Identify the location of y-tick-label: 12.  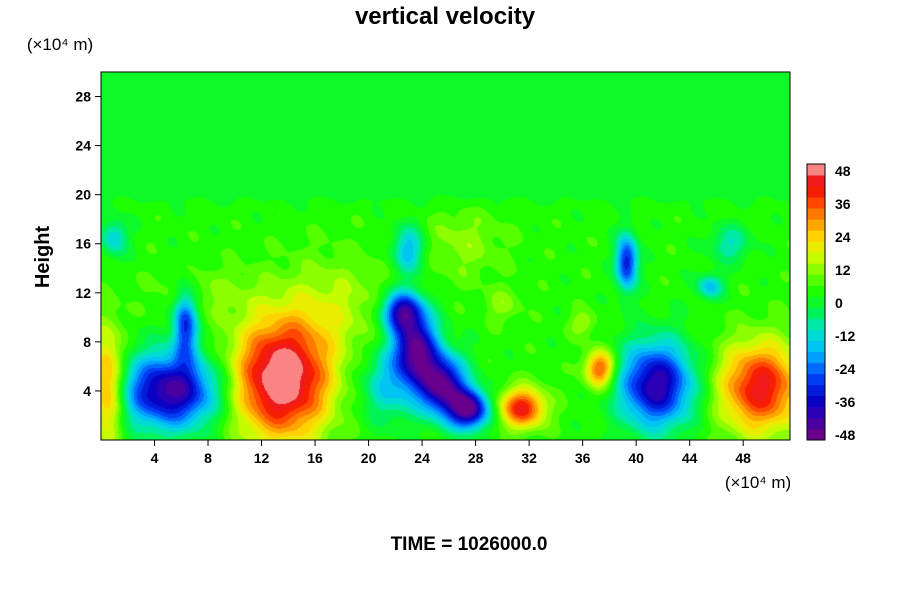
(83, 293).